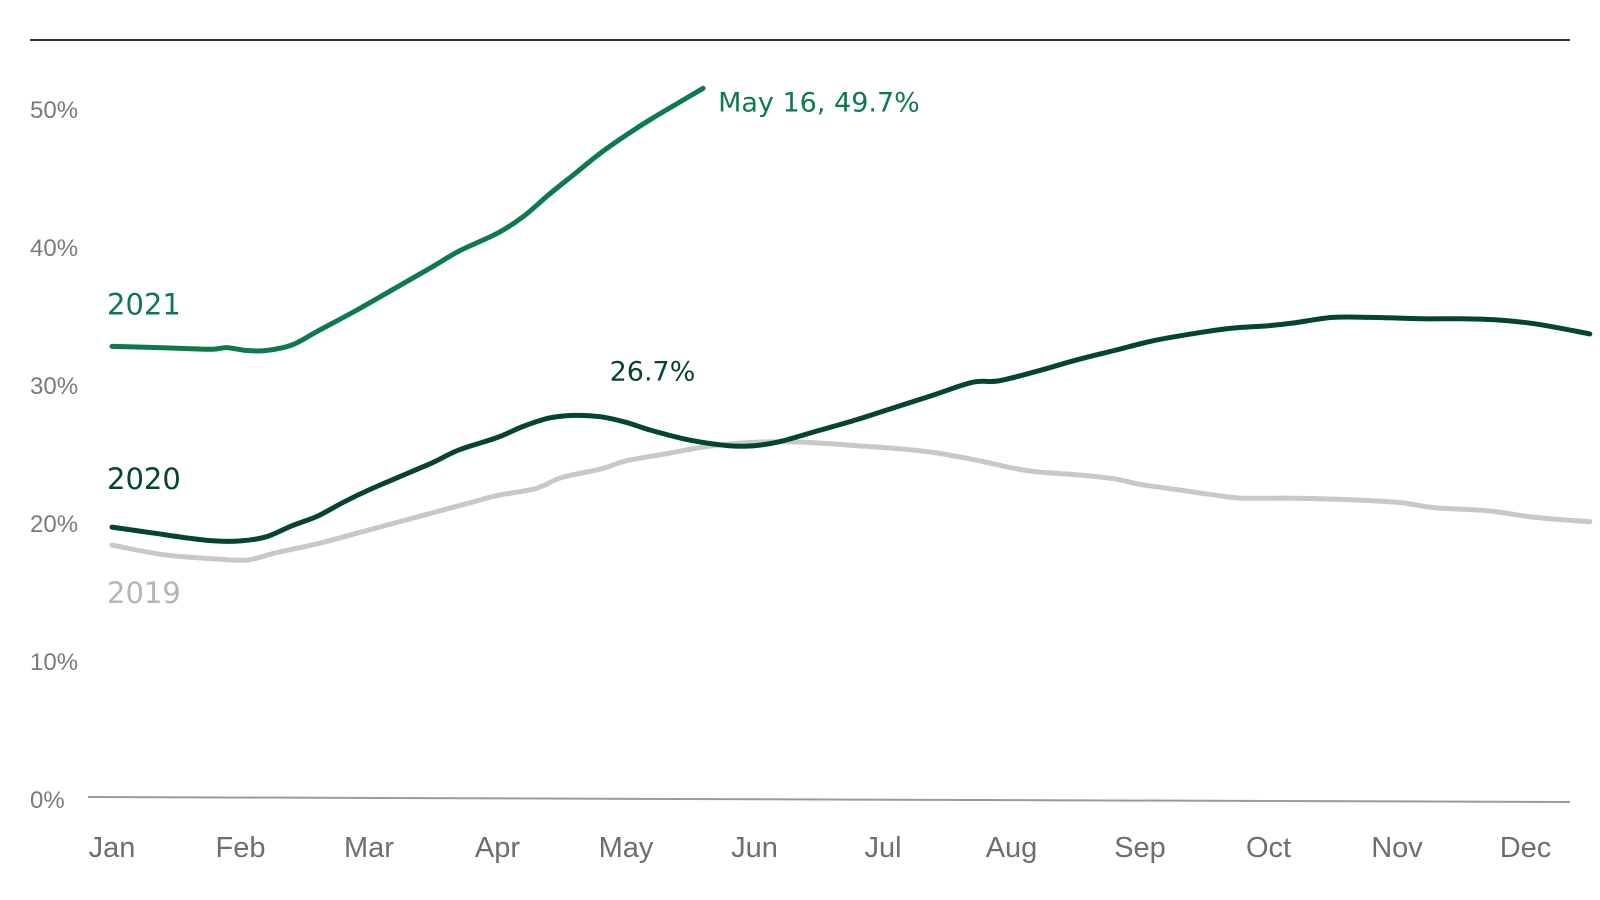 The width and height of the screenshot is (1600, 900). I want to click on x-tick-label: Feb, so click(241, 848).